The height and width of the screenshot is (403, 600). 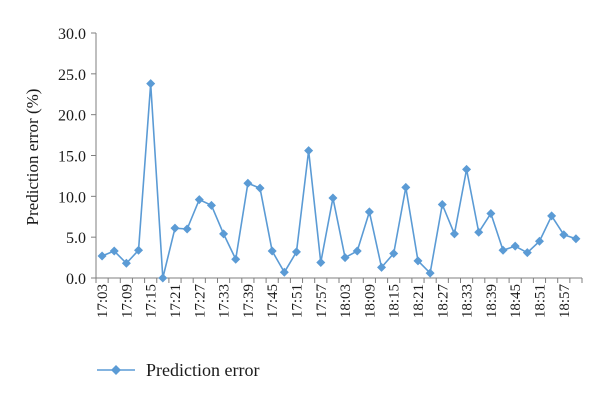 I want to click on y-tick-label: 25.0, so click(x=72, y=75).